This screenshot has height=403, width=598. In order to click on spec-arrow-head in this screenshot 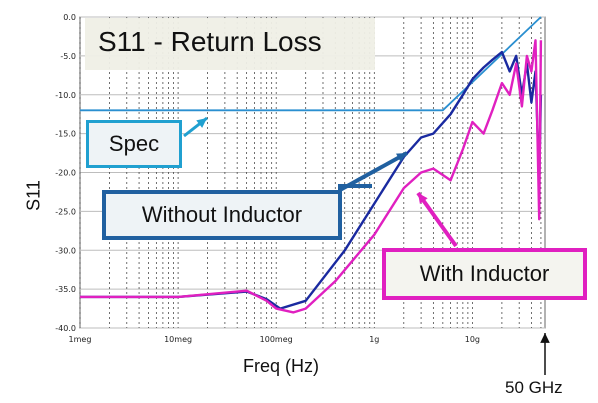, I will do `click(201, 123)`.